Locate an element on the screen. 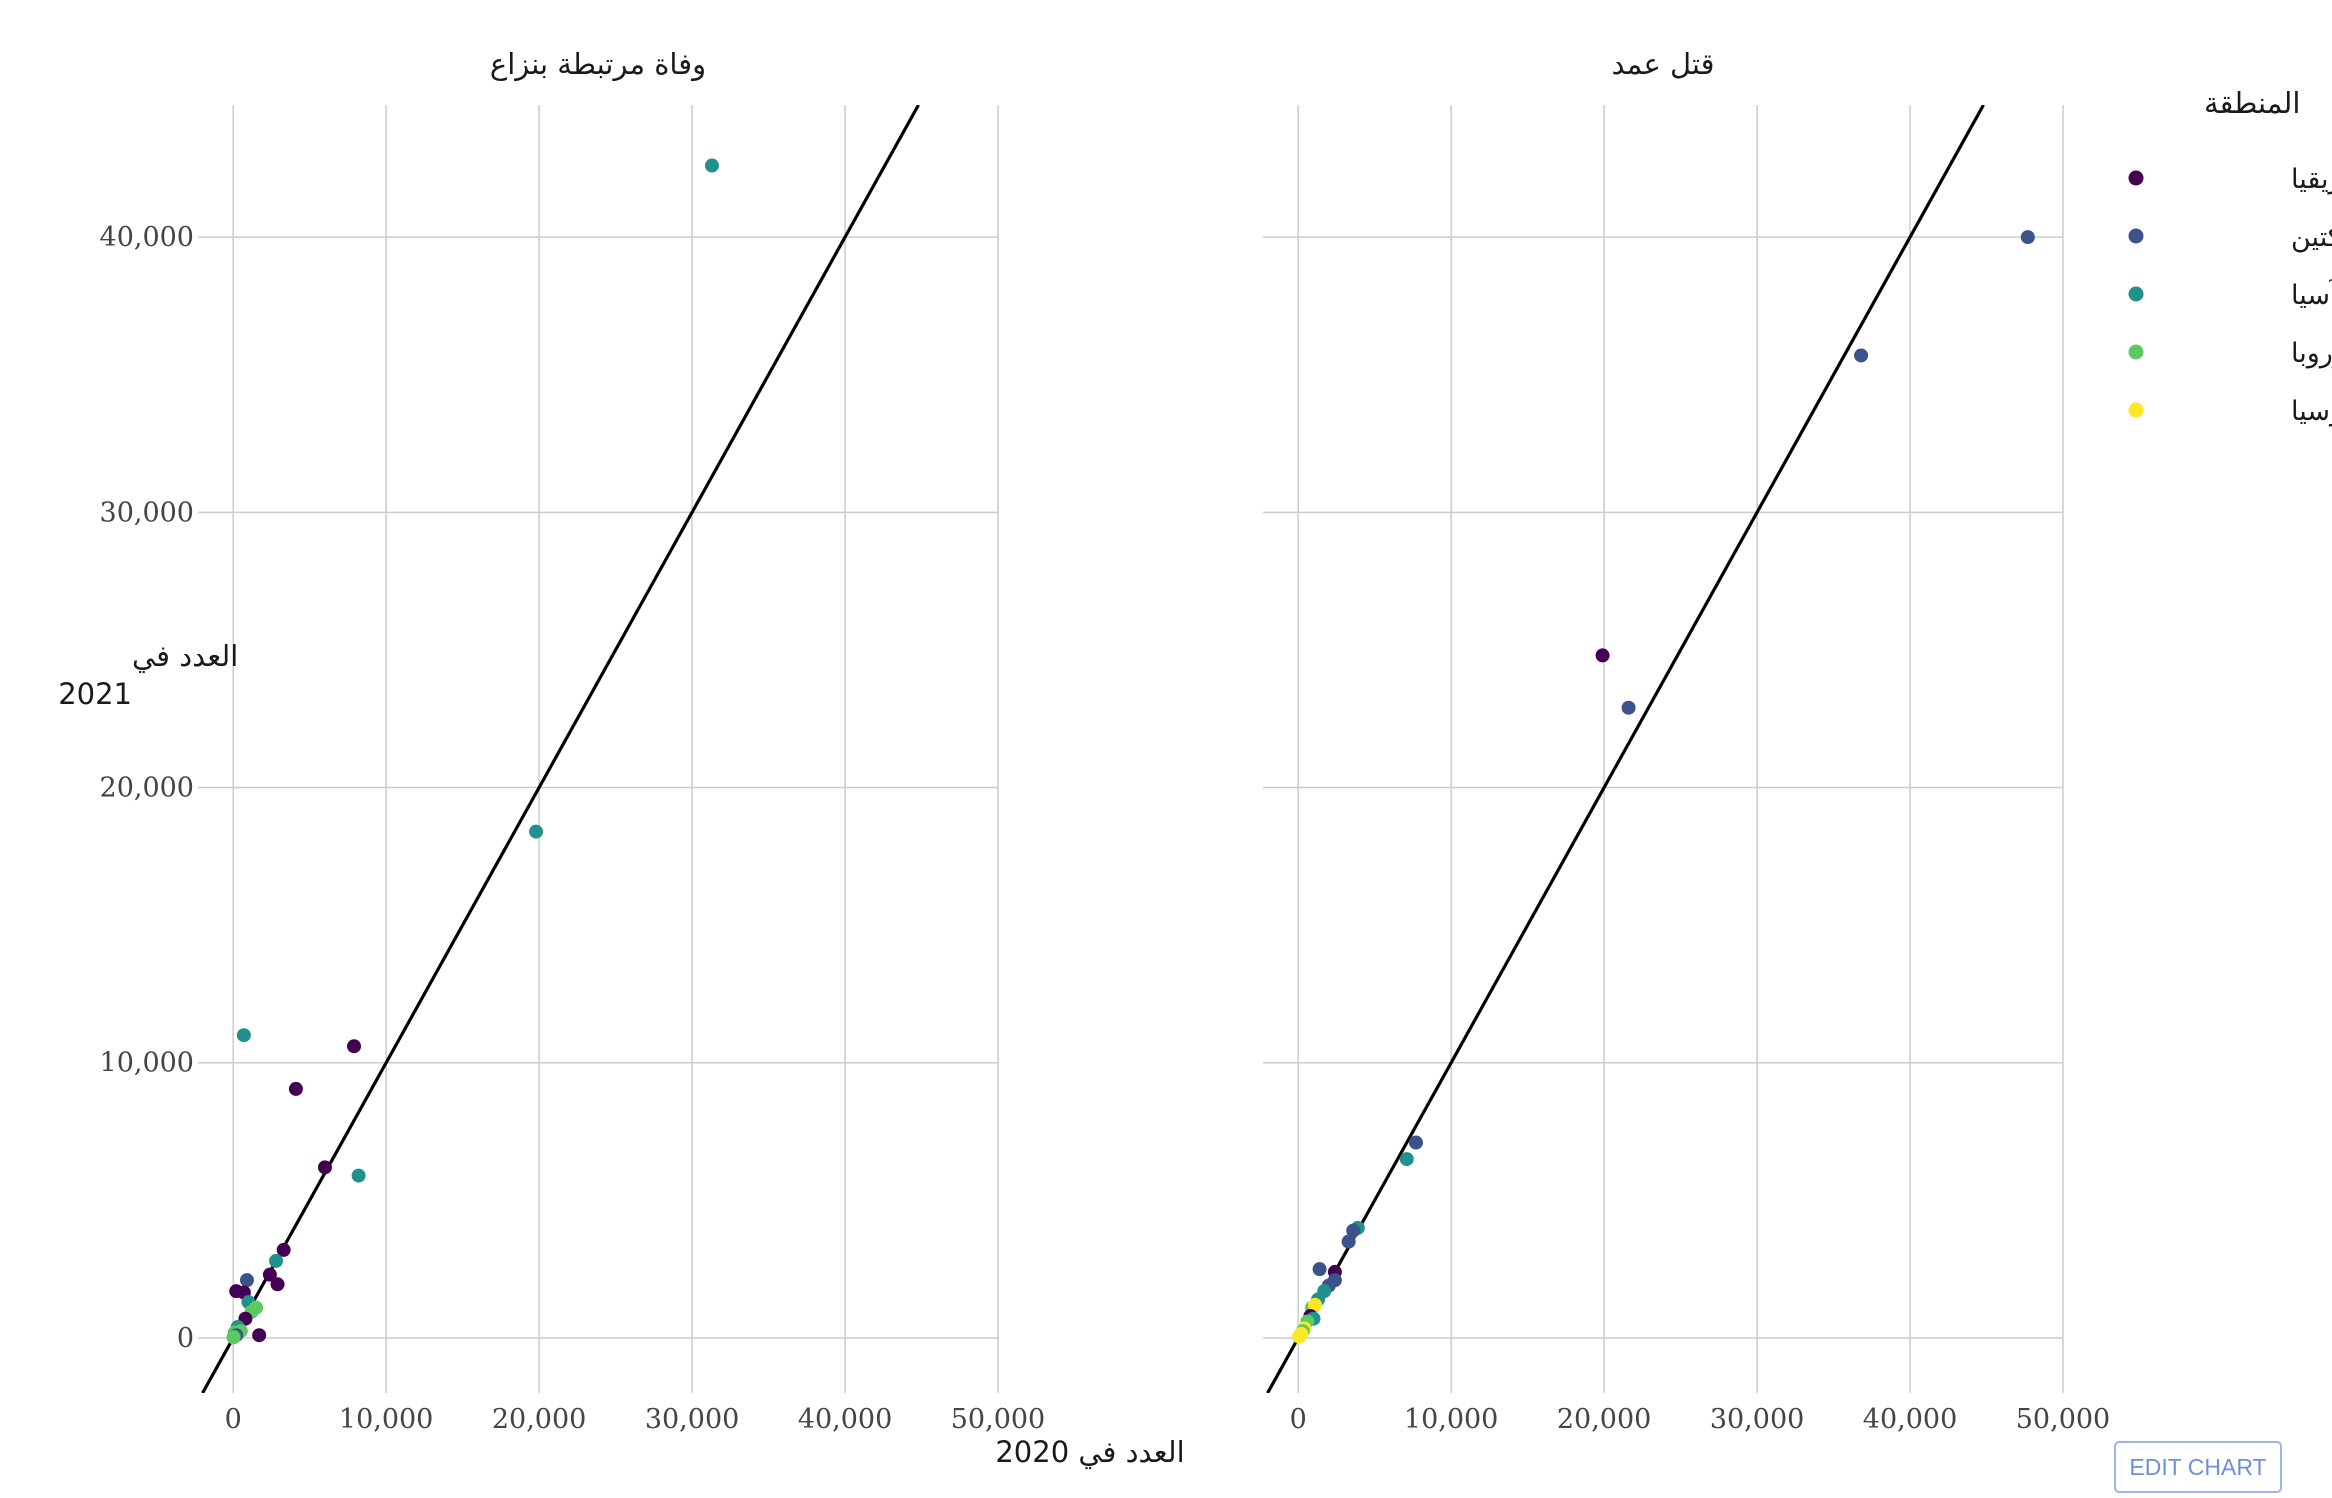 This screenshot has width=2332, height=1498. y-axis-title-line-2: 2021 is located at coordinates (95, 694).